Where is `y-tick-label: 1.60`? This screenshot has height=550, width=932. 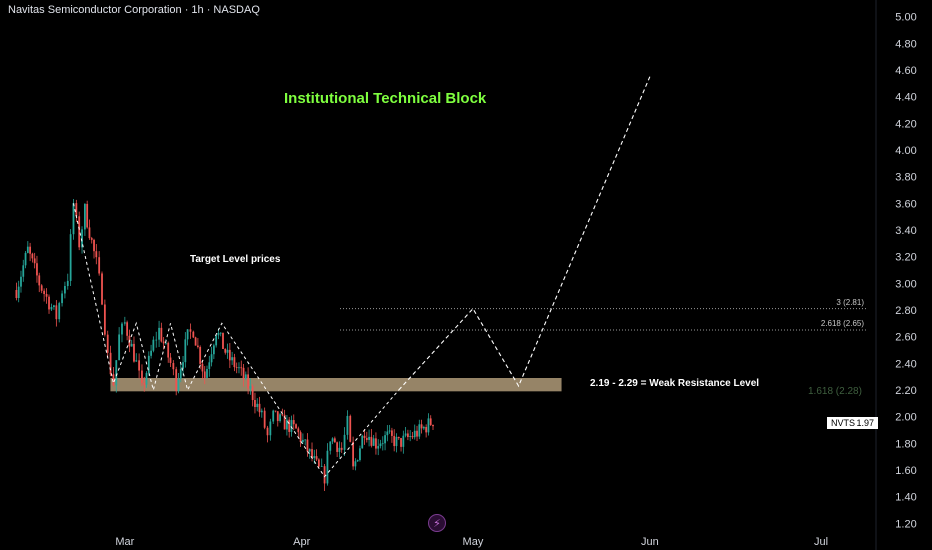 y-tick-label: 1.60 is located at coordinates (905, 471).